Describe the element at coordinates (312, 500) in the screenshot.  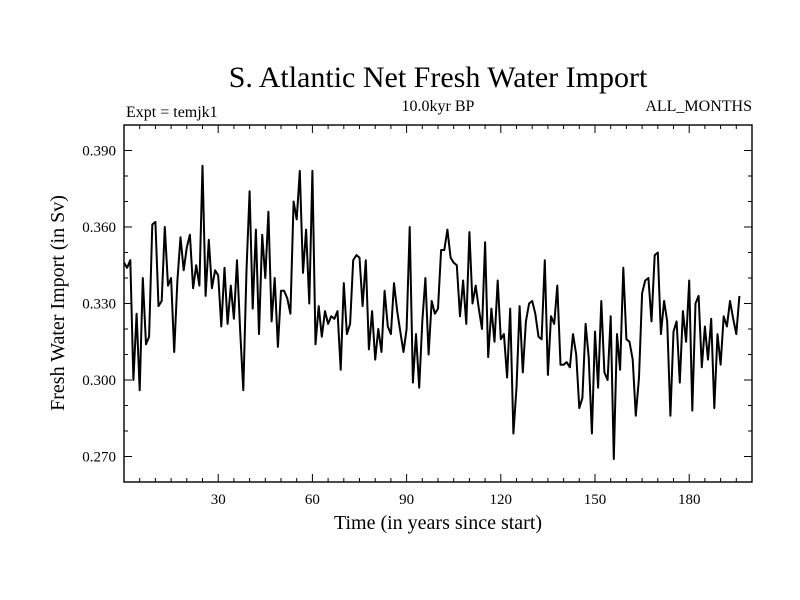
I see `x-tick-label: 60` at that location.